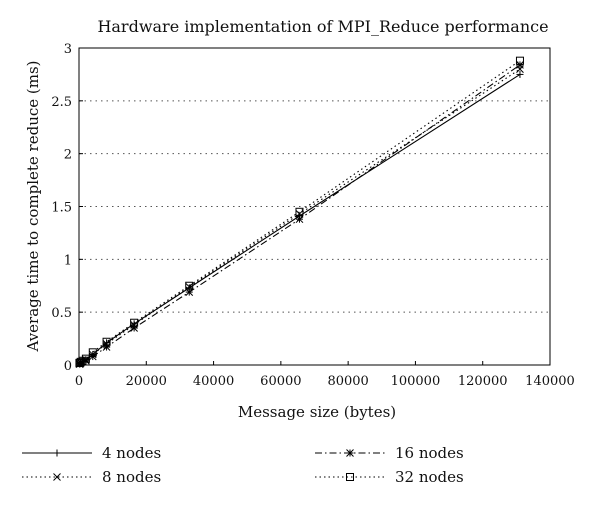  I want to click on legend-item: 16 nodes, so click(389, 453).